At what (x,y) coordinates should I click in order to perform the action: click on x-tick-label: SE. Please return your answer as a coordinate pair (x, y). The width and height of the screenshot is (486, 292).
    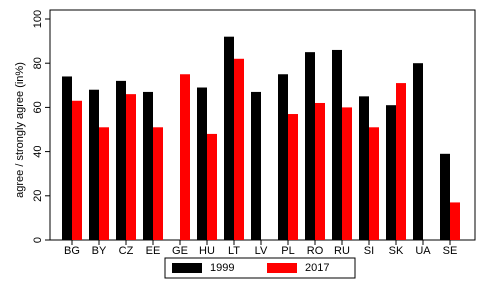
    Looking at the image, I should click on (450, 251).